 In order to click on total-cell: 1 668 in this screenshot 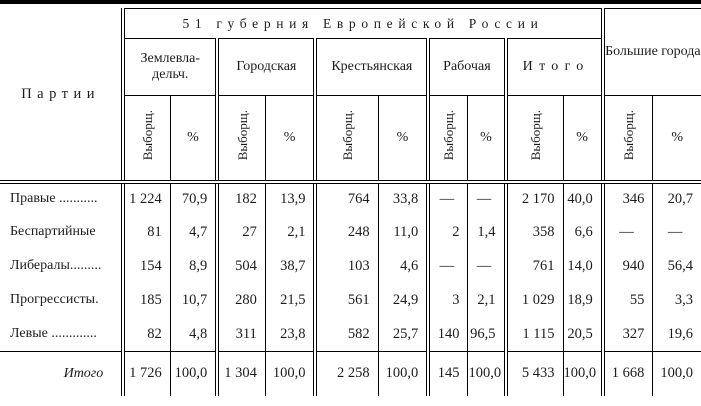, I will do `click(626, 373)`.